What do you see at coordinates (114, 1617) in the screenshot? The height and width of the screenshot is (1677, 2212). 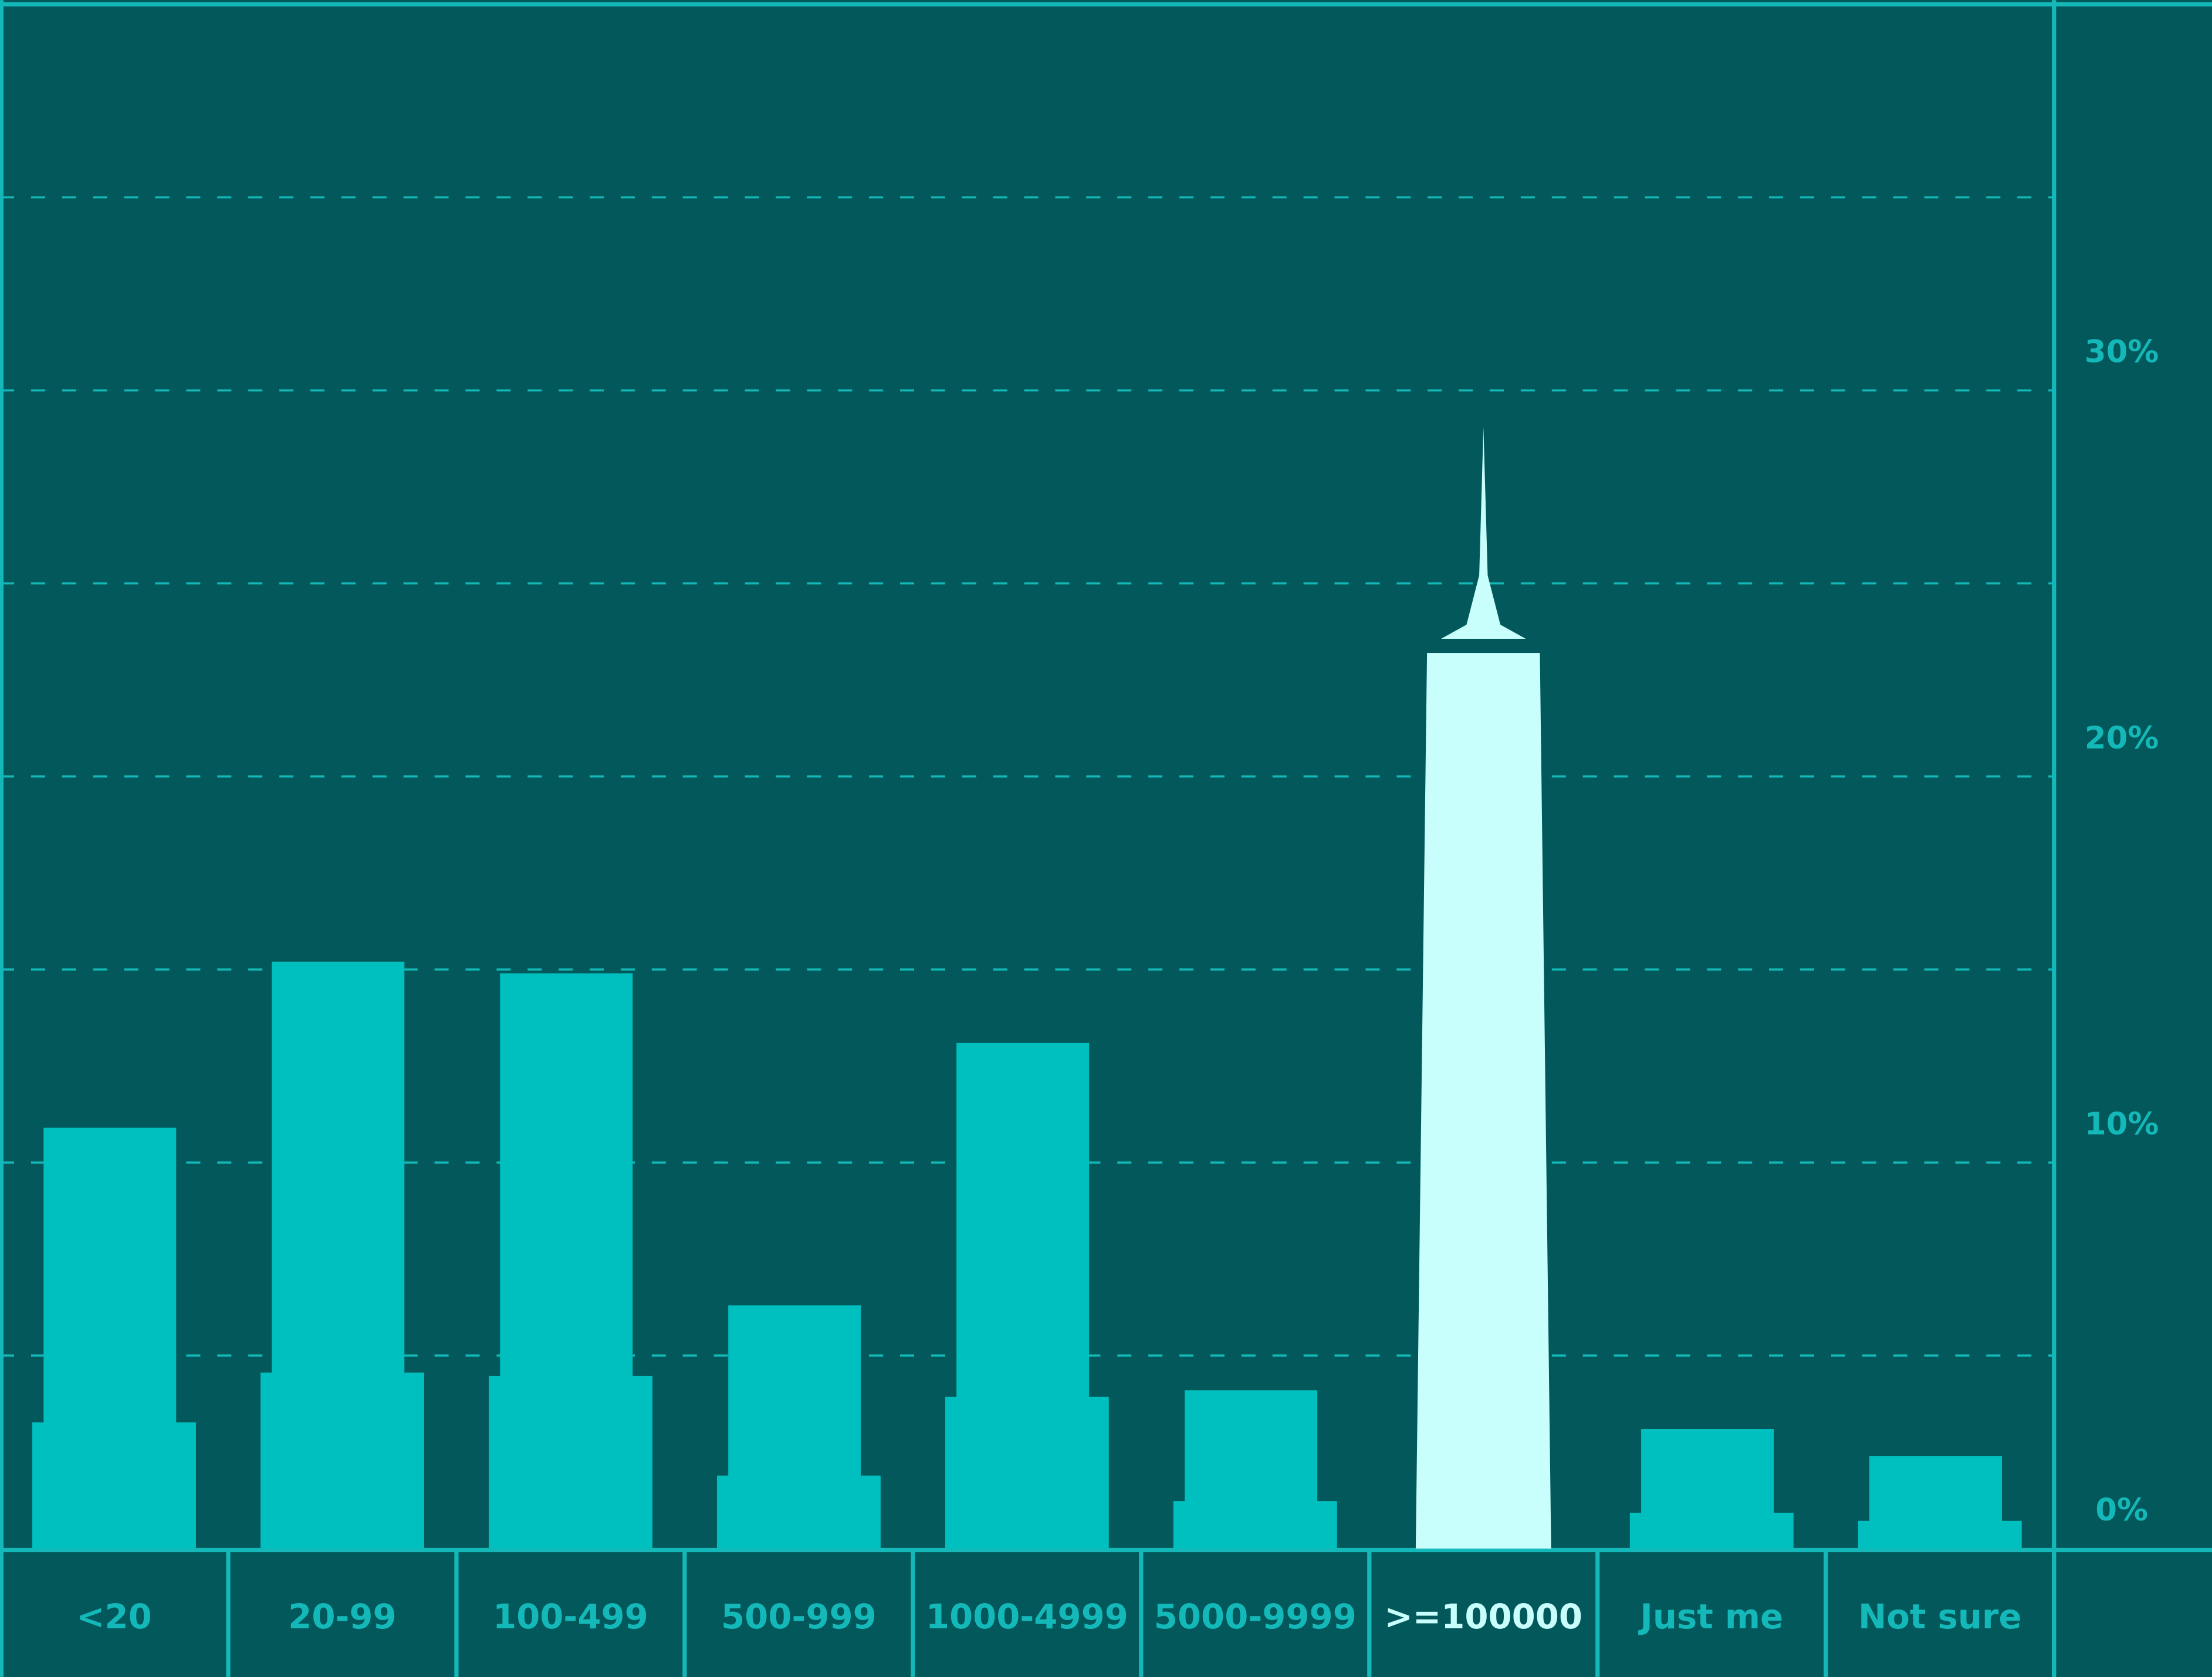 I see `x-tick-label: <20` at bounding box center [114, 1617].